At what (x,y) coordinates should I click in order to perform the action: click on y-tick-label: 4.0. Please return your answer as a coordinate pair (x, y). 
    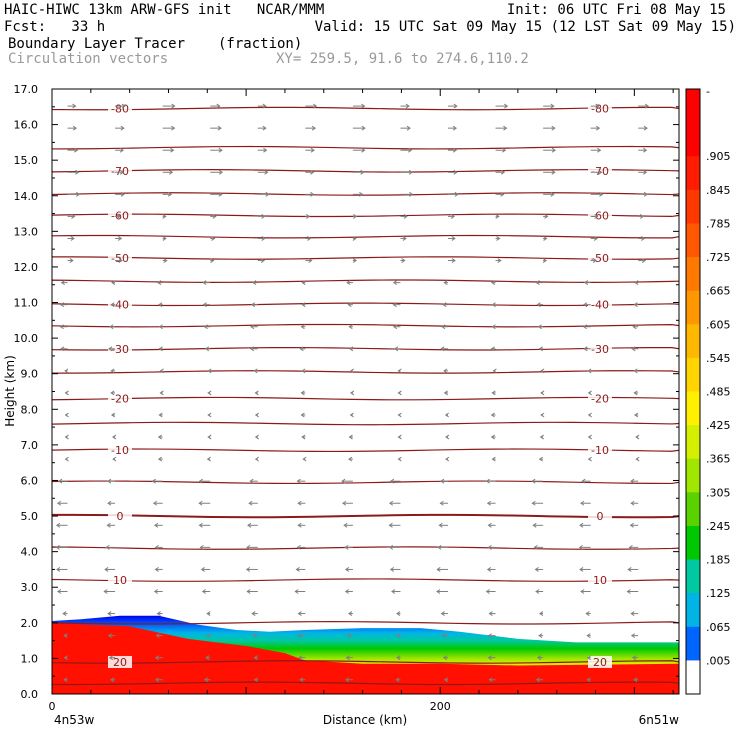
    Looking at the image, I should click on (30, 552).